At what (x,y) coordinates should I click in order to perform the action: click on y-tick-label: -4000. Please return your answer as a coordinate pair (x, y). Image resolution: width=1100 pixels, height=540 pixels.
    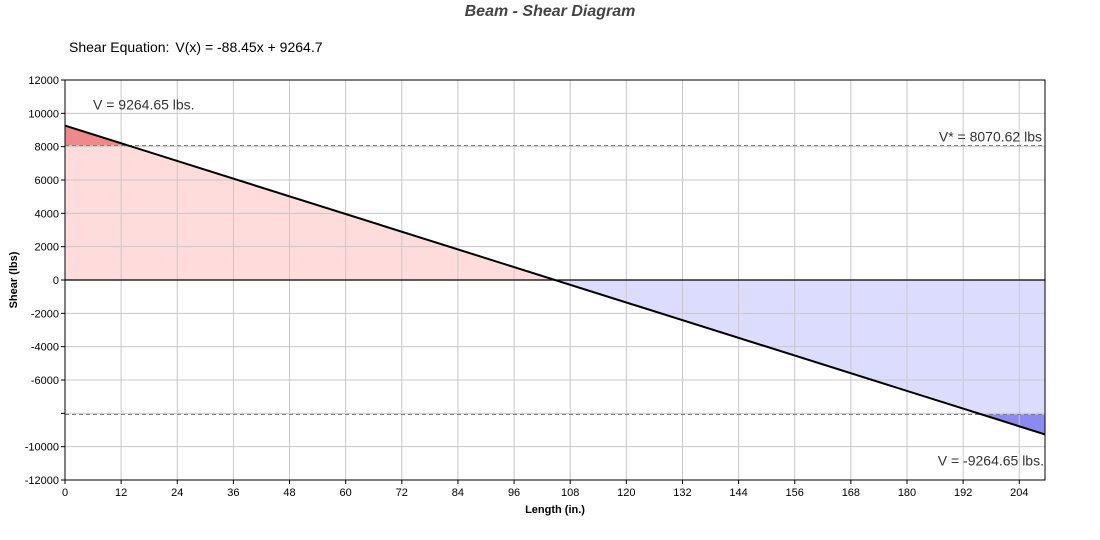
    Looking at the image, I should click on (45, 348).